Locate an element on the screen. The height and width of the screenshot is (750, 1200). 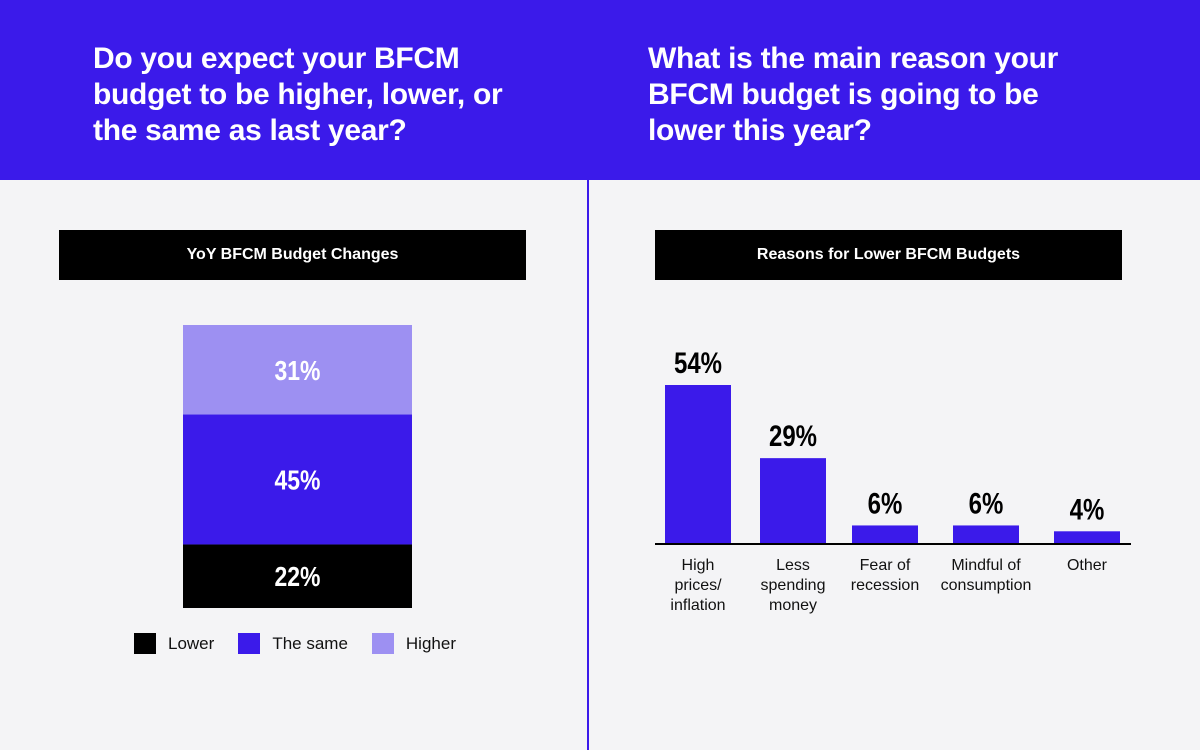
stacked-segment-lower is located at coordinates (297, 576).